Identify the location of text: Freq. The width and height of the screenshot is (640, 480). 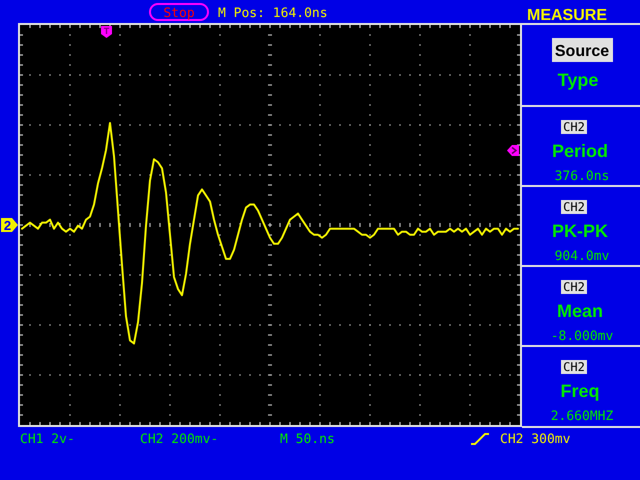
(580, 391).